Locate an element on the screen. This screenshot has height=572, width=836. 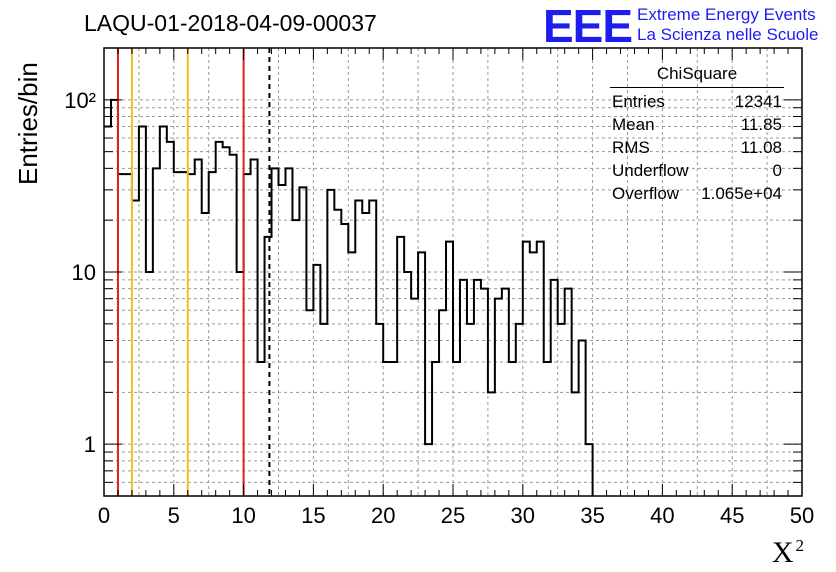
eee-logo: EEE is located at coordinates (588, 26).